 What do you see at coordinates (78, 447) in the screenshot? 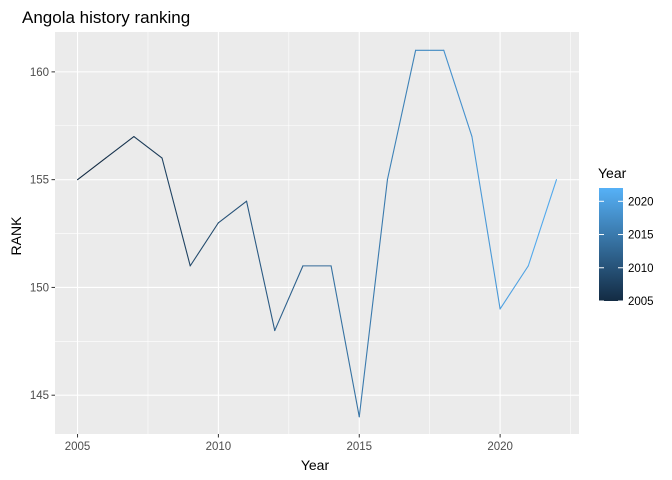
I see `x-tick-label: 2005` at bounding box center [78, 447].